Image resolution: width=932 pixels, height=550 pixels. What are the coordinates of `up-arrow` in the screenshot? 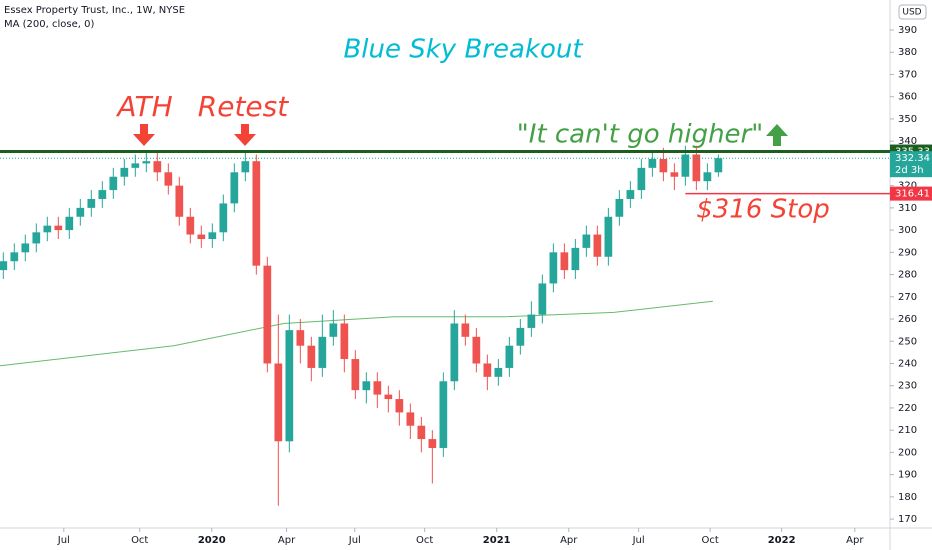 It's located at (777, 135).